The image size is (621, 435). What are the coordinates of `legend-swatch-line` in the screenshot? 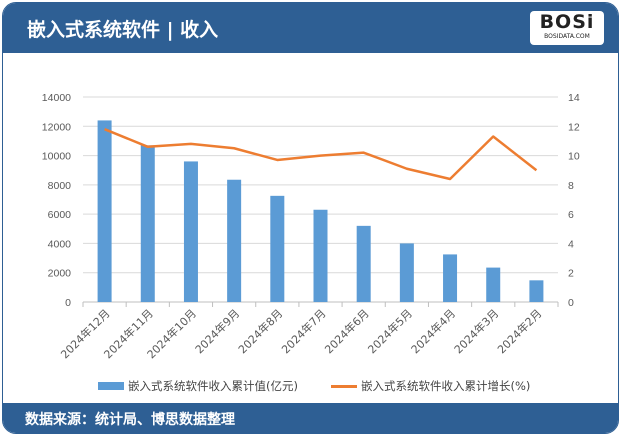 It's located at (344, 386).